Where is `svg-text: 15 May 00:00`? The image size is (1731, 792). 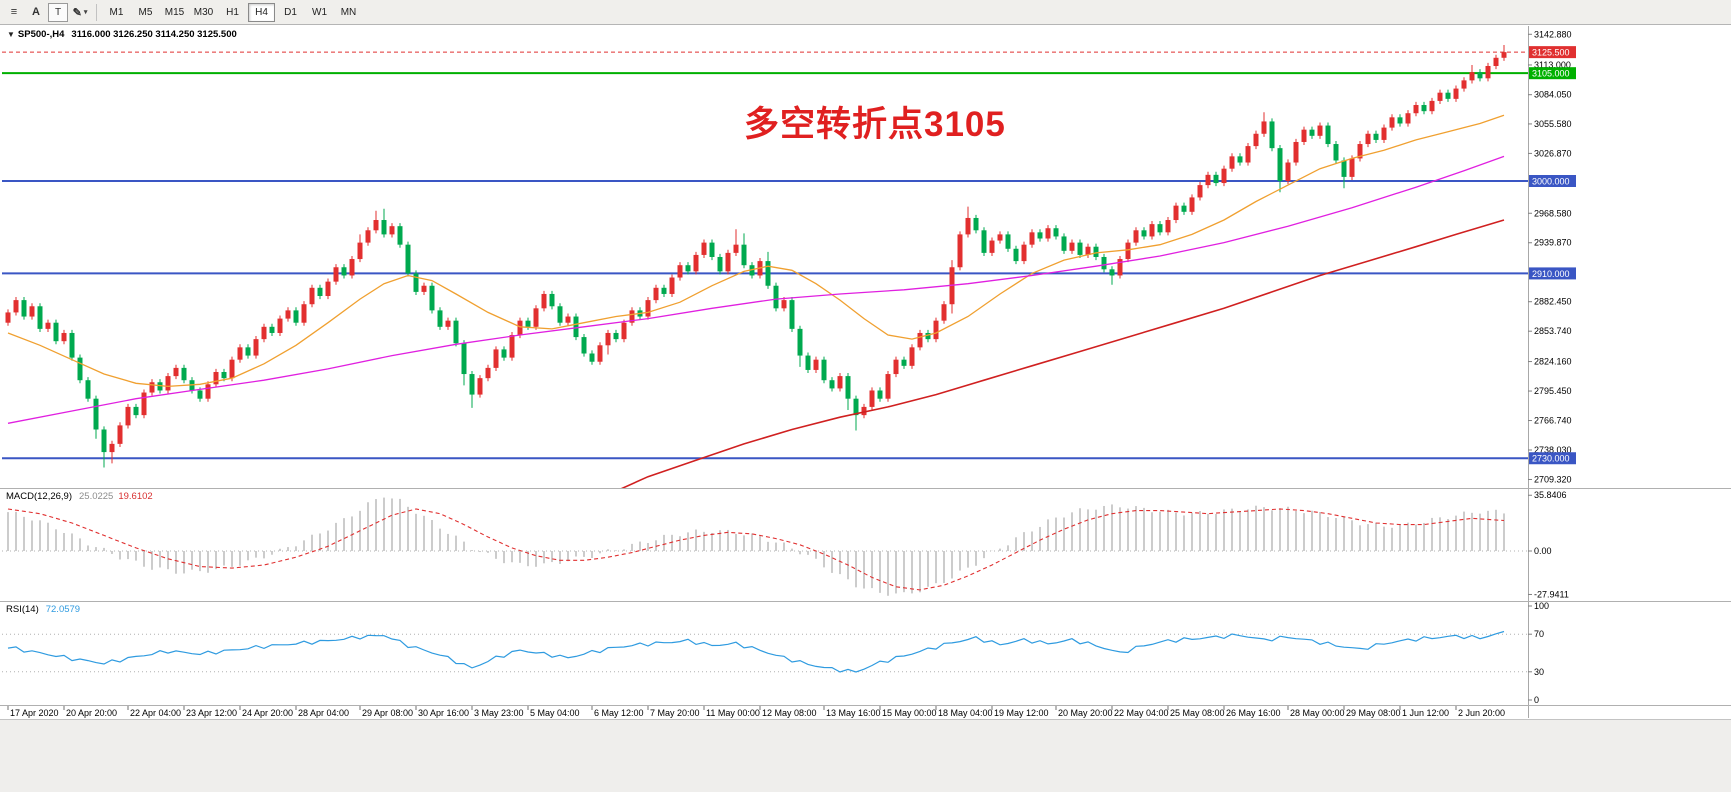
svg-text: 15 May 00:00 is located at coordinates (909, 713).